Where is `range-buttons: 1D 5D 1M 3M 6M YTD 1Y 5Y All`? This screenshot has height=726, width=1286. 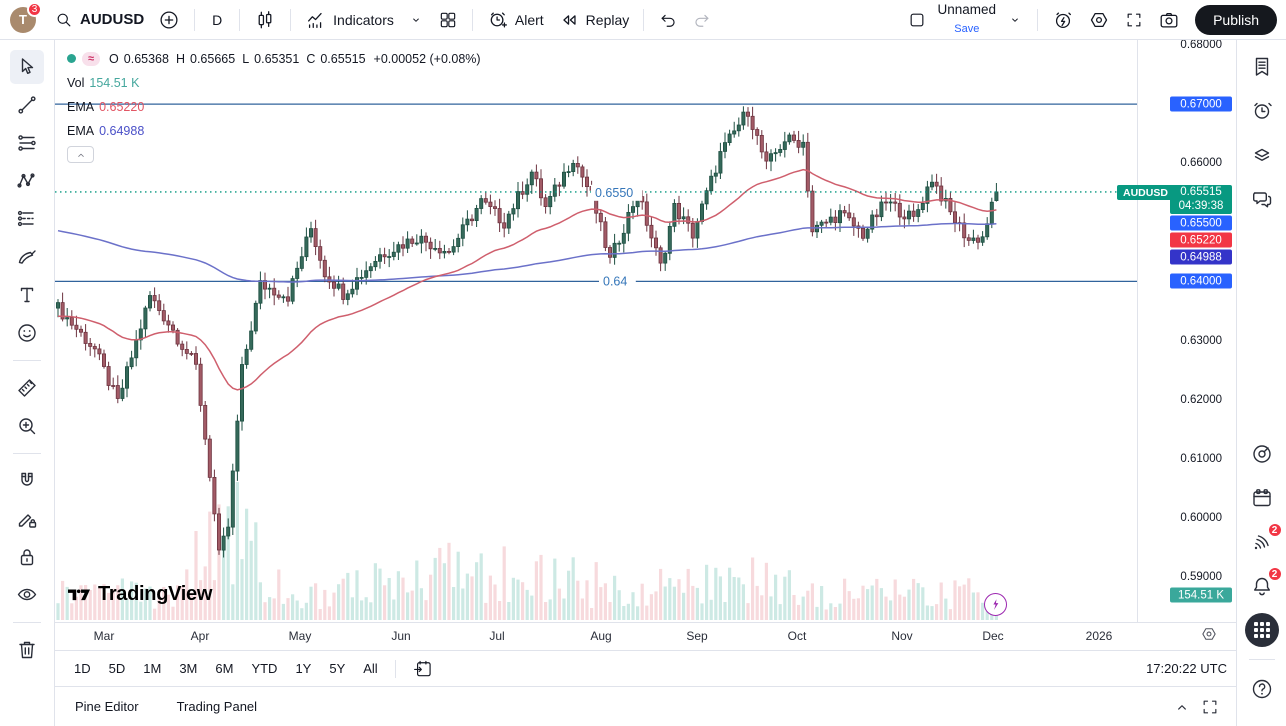
range-buttons: 1D 5D 1M 3M 6M YTD 1Y 5Y All is located at coordinates (226, 668).